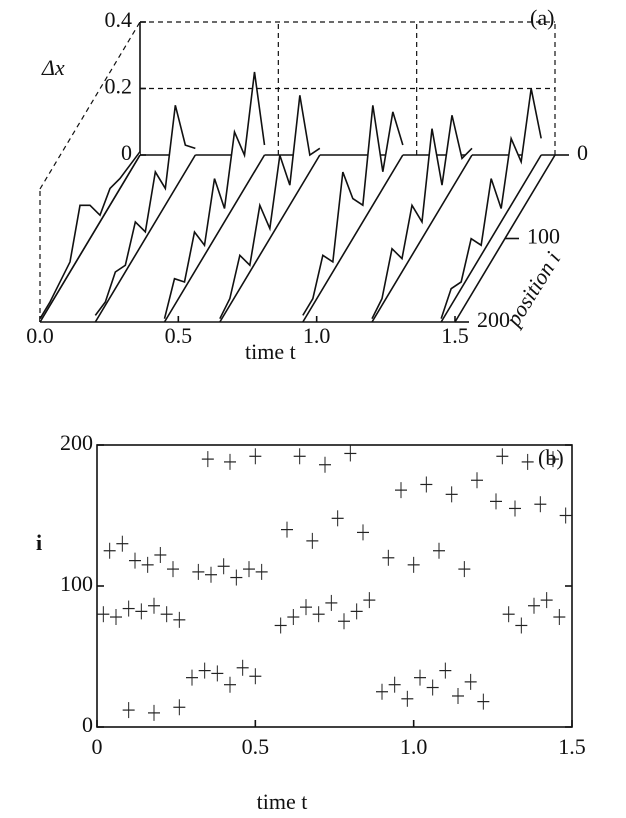  What do you see at coordinates (53, 67) in the screenshot?
I see `y-axis-label: Δx` at bounding box center [53, 67].